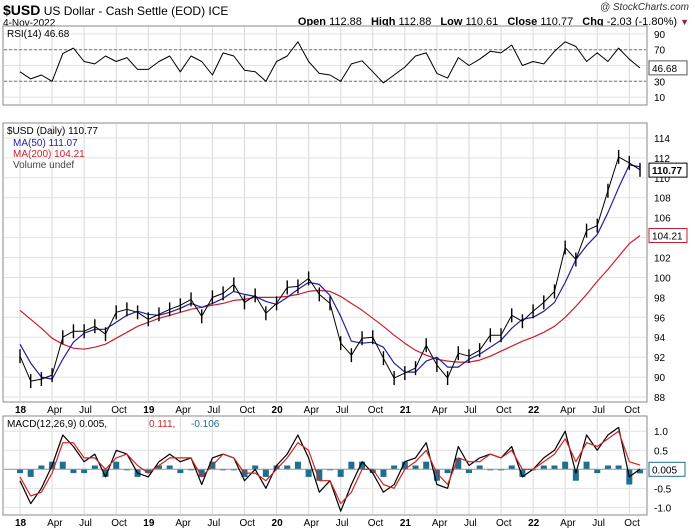  I want to click on macd-y-tick-label: 1.0, so click(661, 432).